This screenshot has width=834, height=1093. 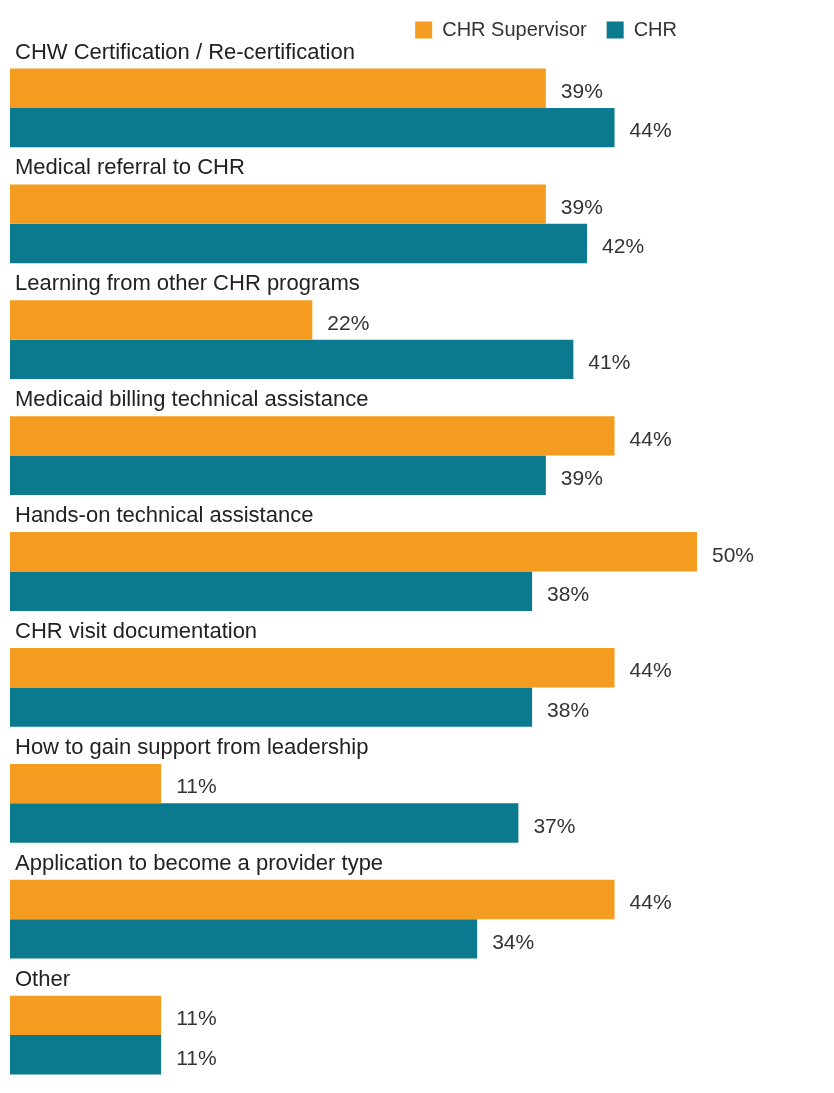 I want to click on y-tick-label: CHR visit documentation, so click(x=136, y=631).